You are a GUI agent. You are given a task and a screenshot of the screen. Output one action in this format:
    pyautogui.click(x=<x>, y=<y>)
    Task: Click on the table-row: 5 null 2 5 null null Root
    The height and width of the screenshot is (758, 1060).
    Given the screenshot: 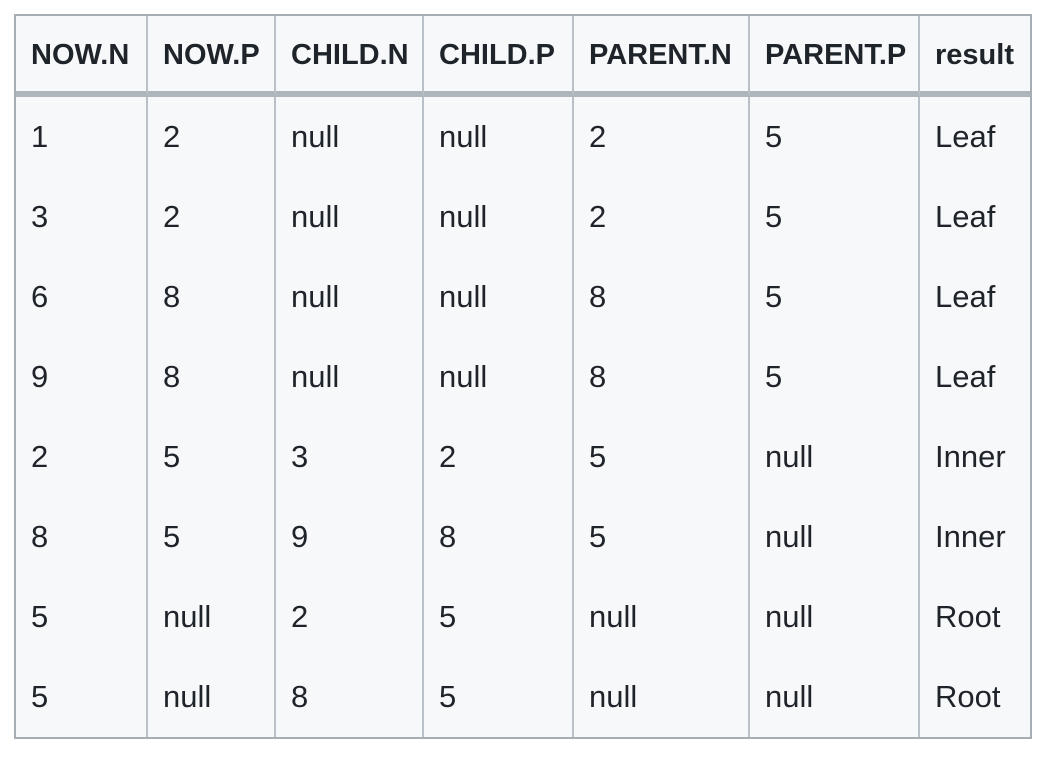 What is the action you would take?
    pyautogui.click(x=523, y=617)
    